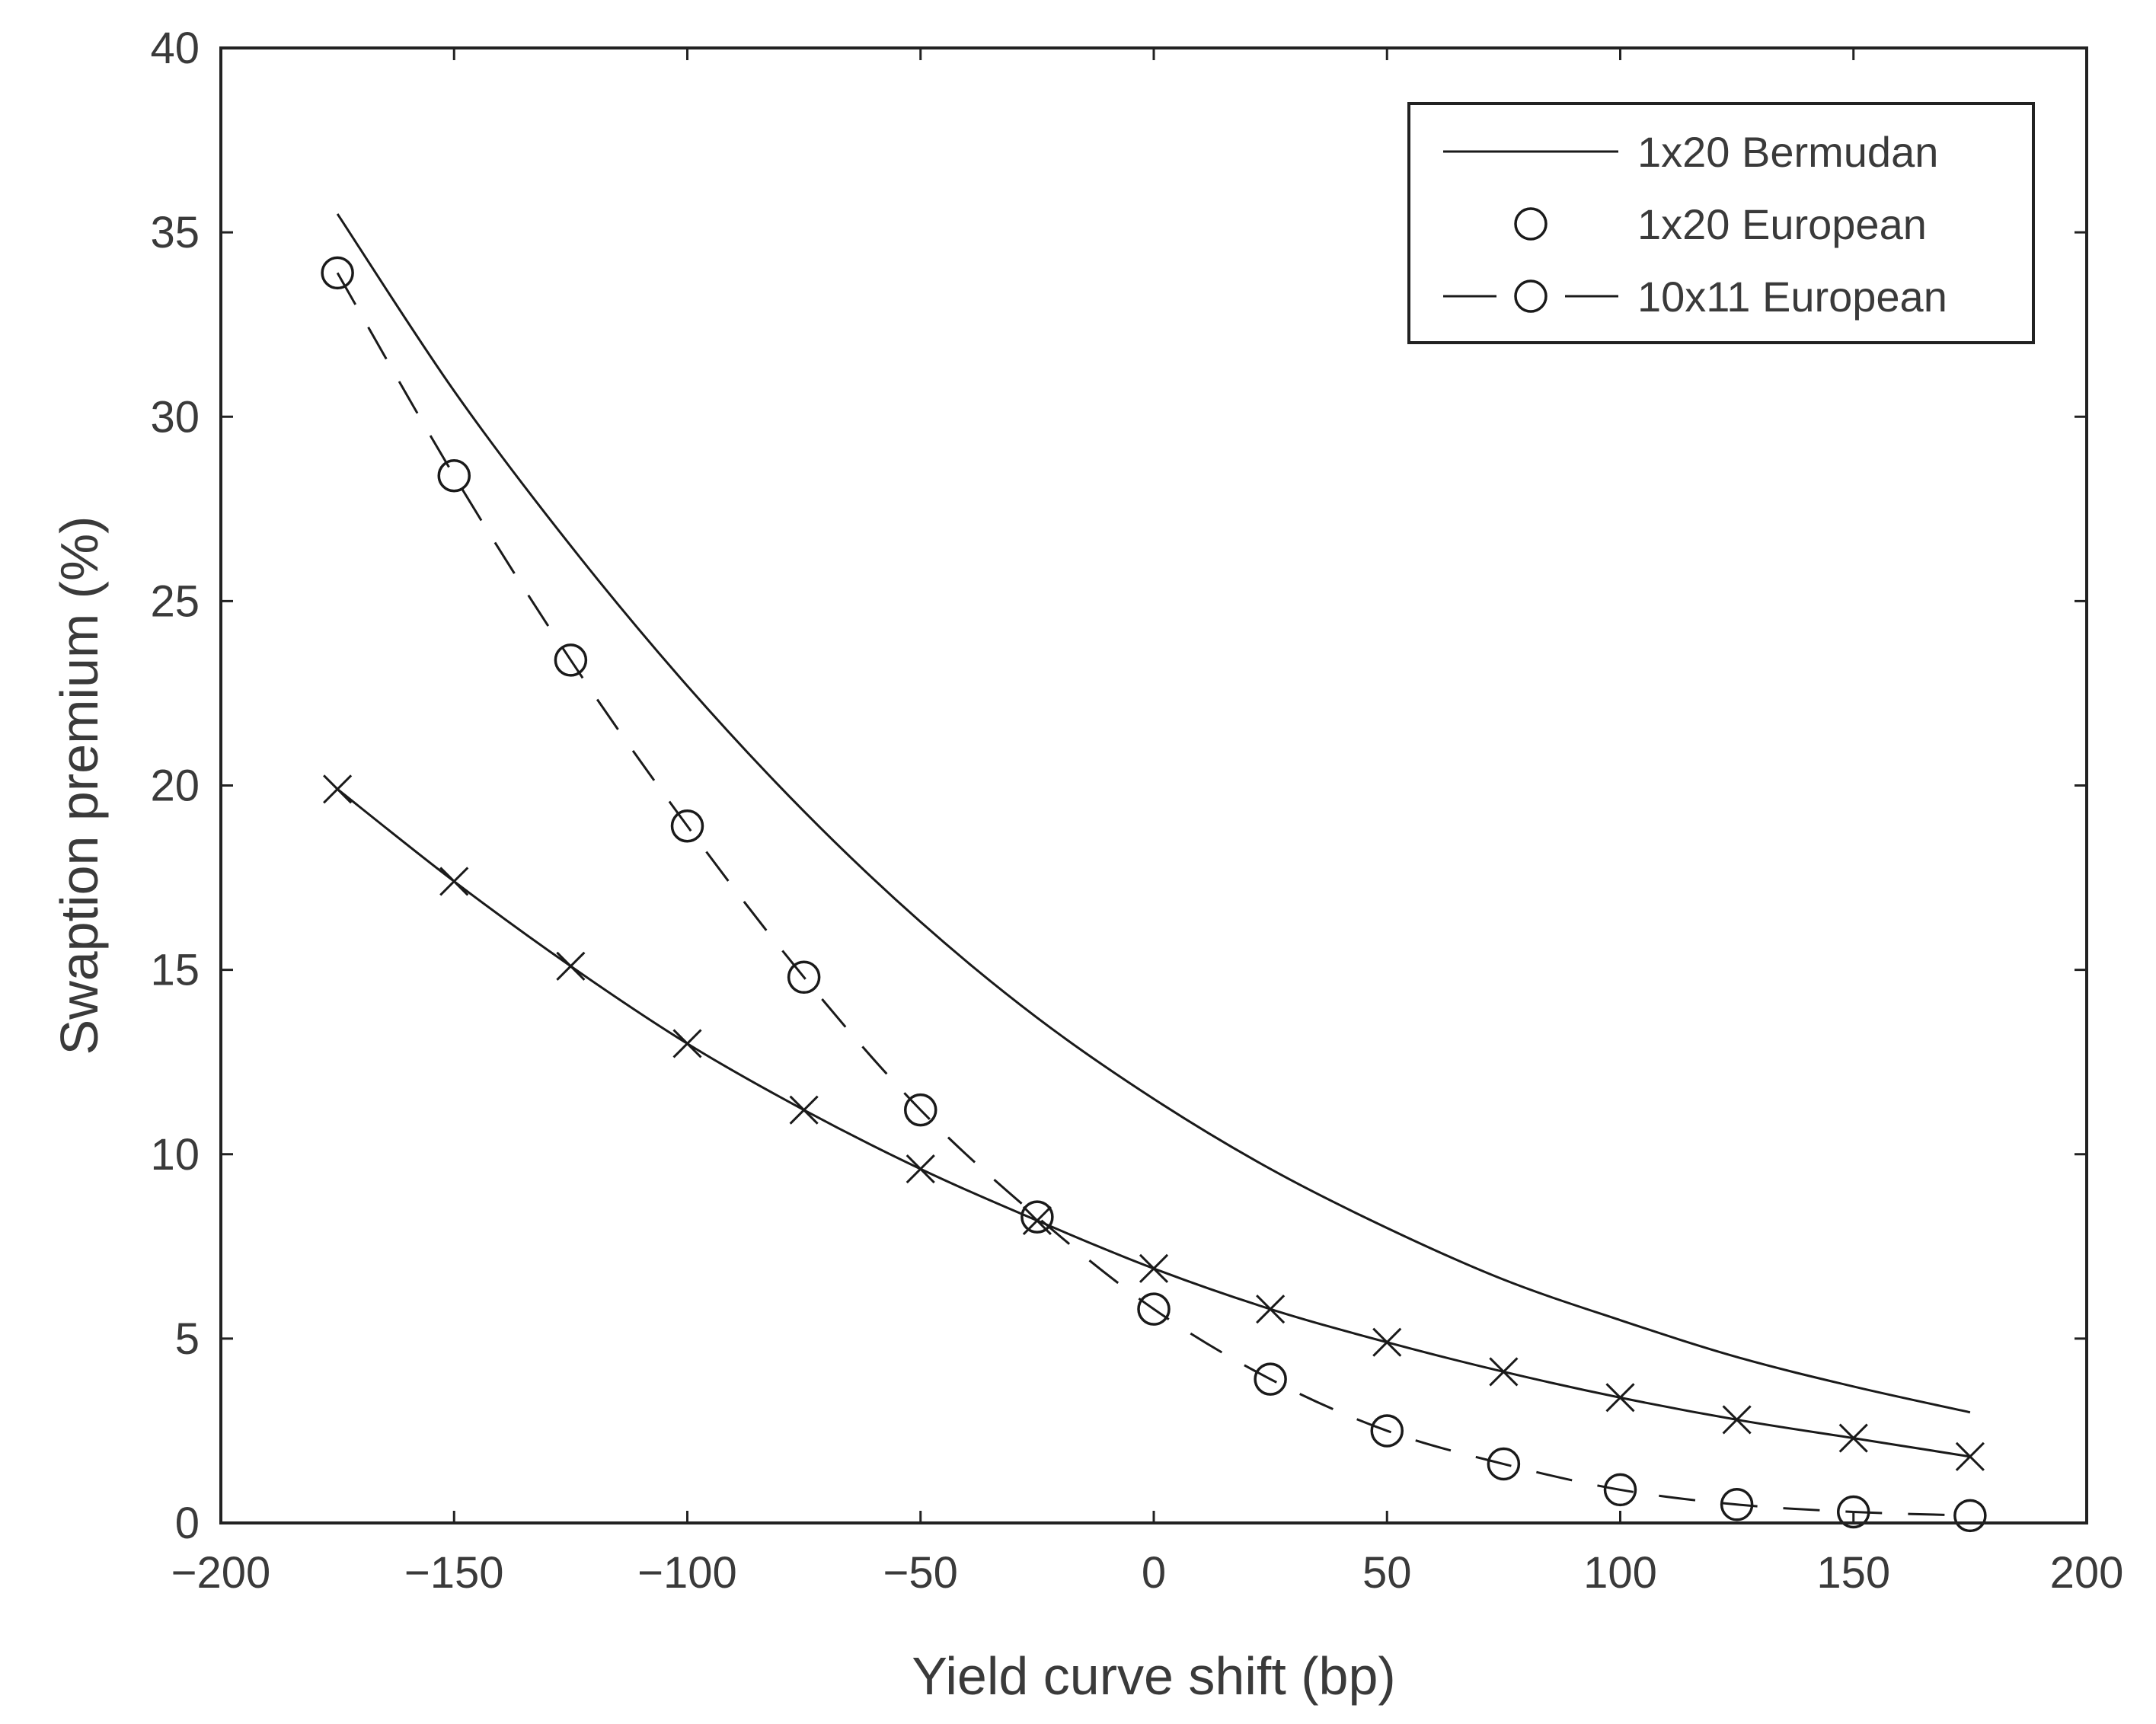  What do you see at coordinates (175, 48) in the screenshot?
I see `y-tick-label: 40` at bounding box center [175, 48].